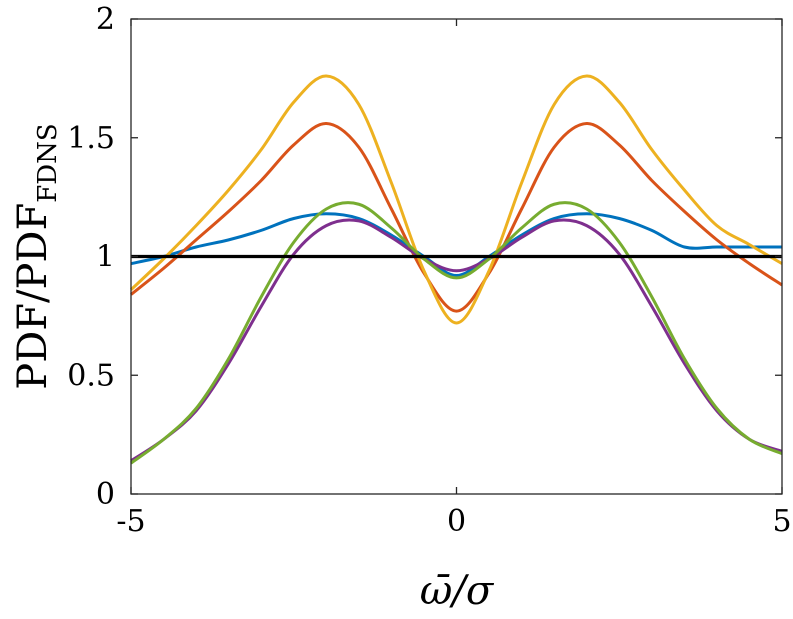 The image size is (793, 619). I want to click on y-tick-label: 0, so click(105, 494).